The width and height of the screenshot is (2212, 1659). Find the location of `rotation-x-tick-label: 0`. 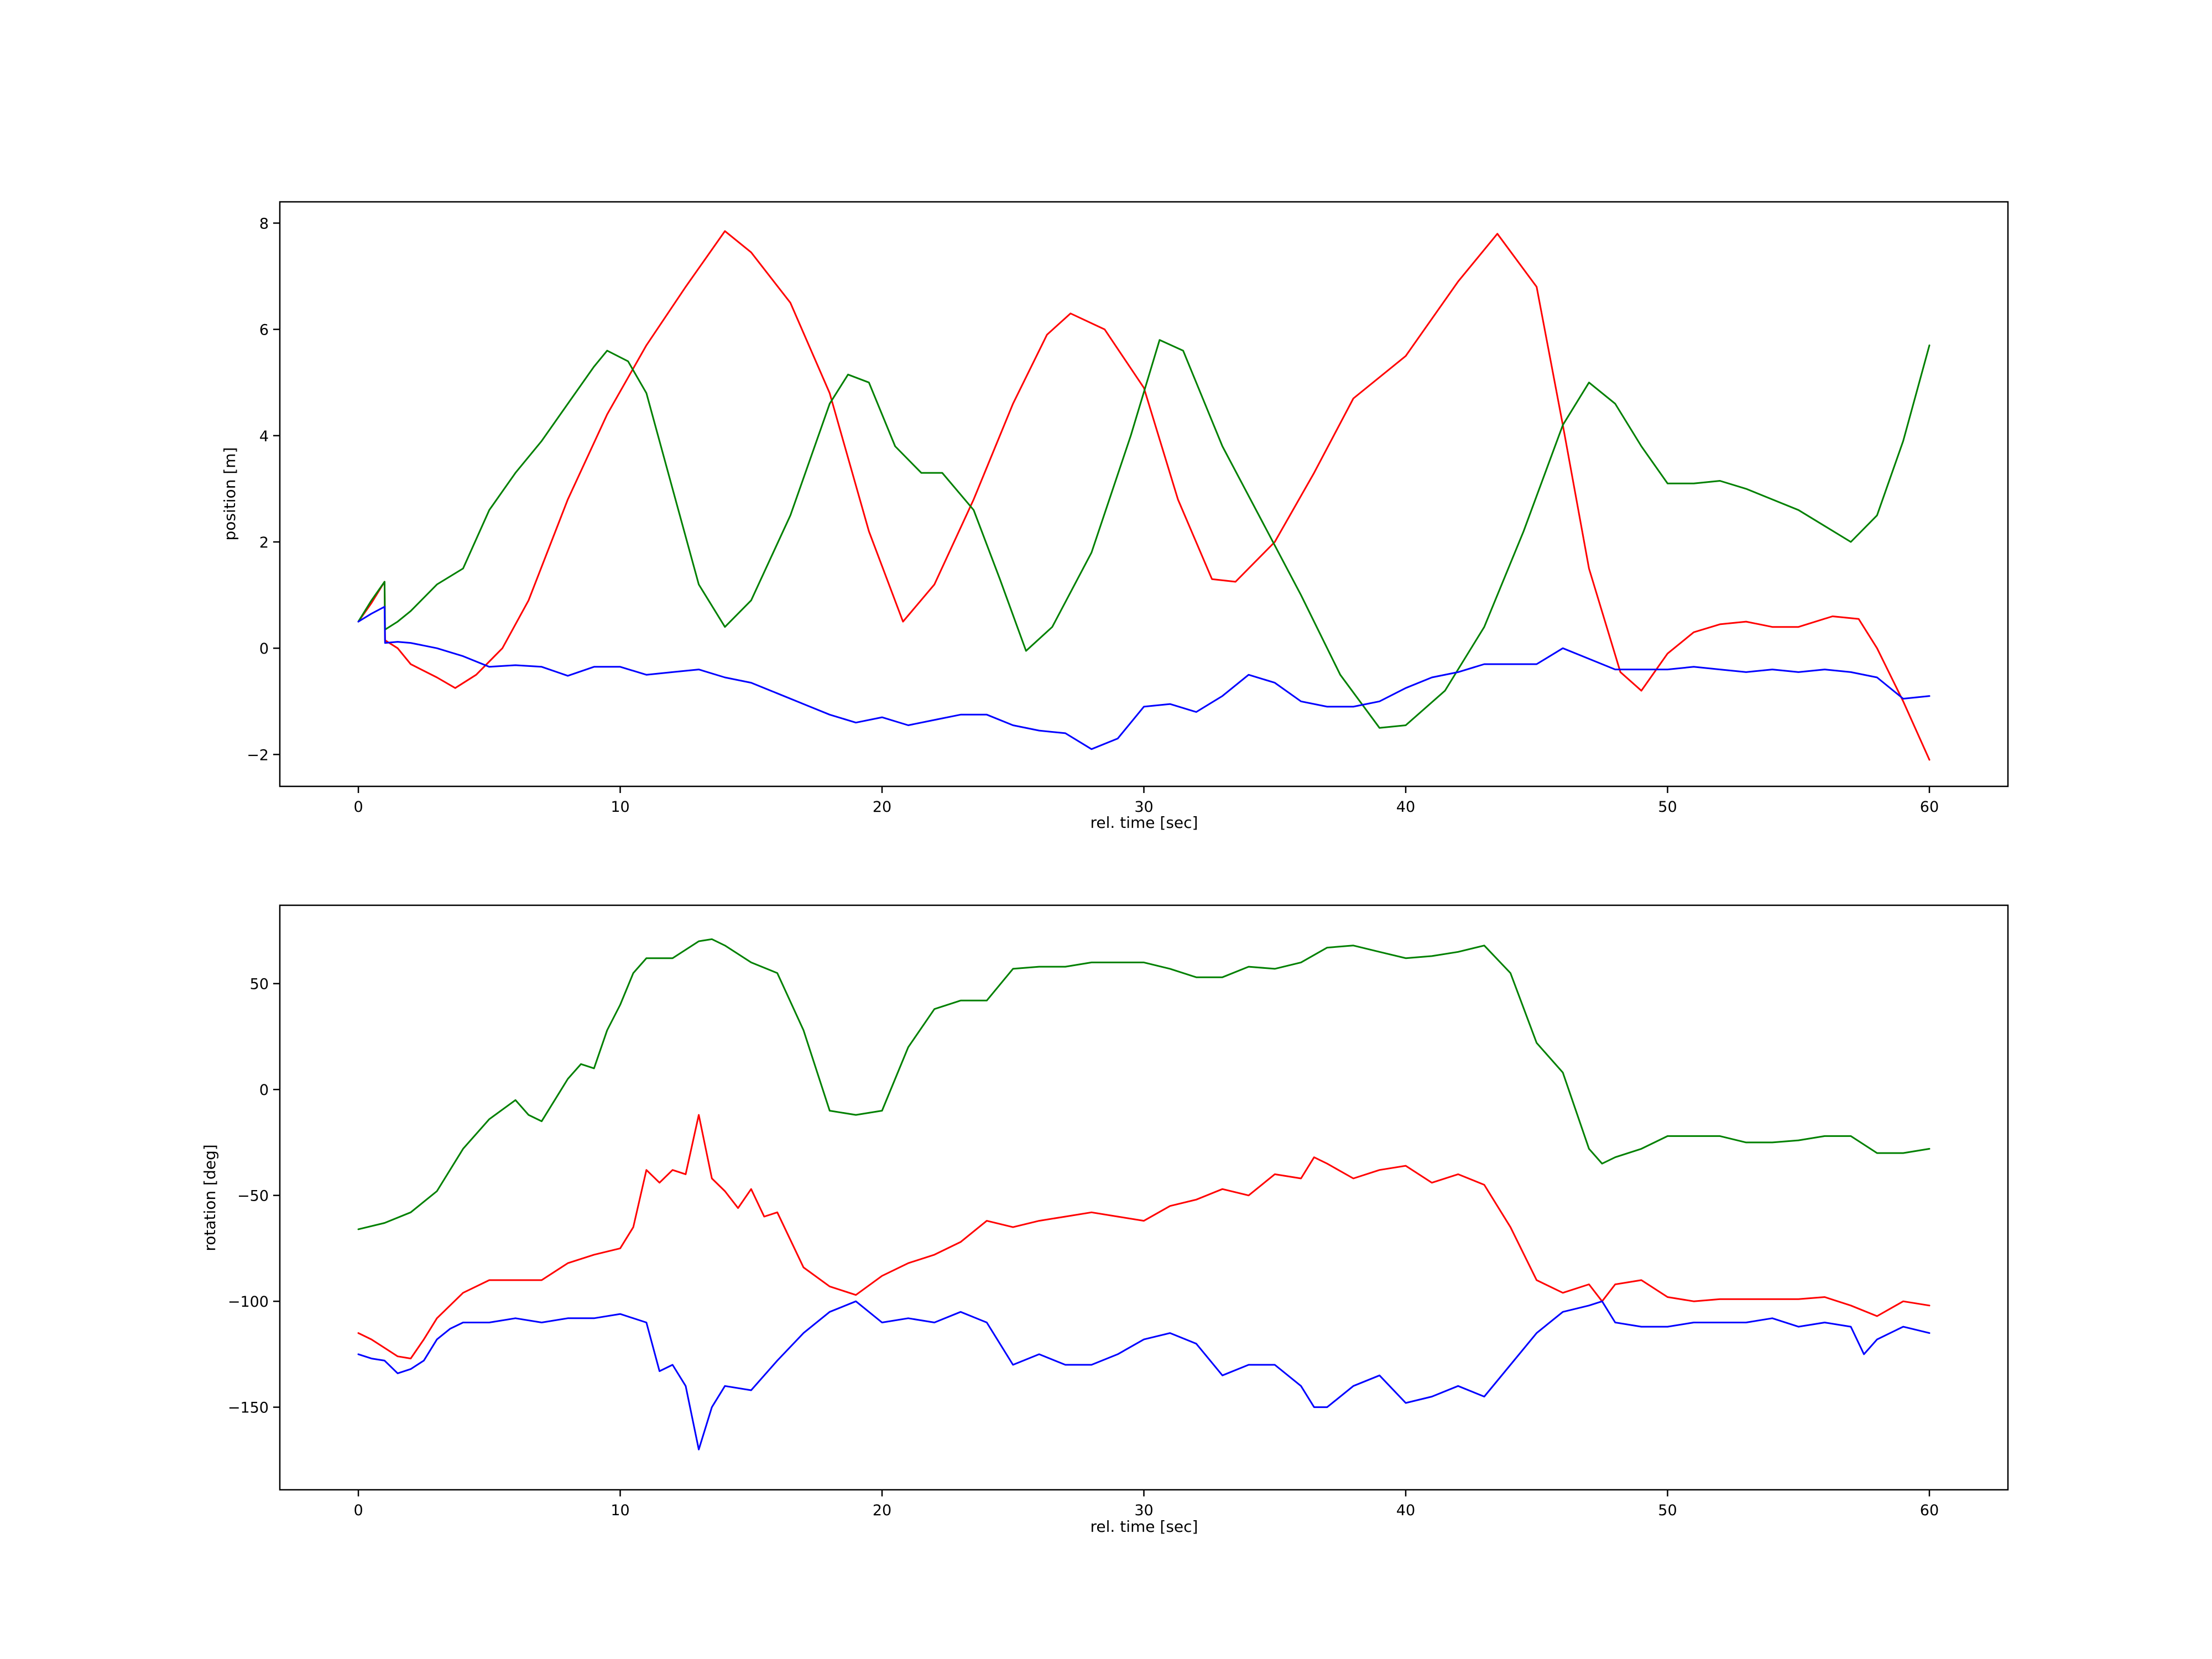

rotation-x-tick-label: 0 is located at coordinates (358, 1511).